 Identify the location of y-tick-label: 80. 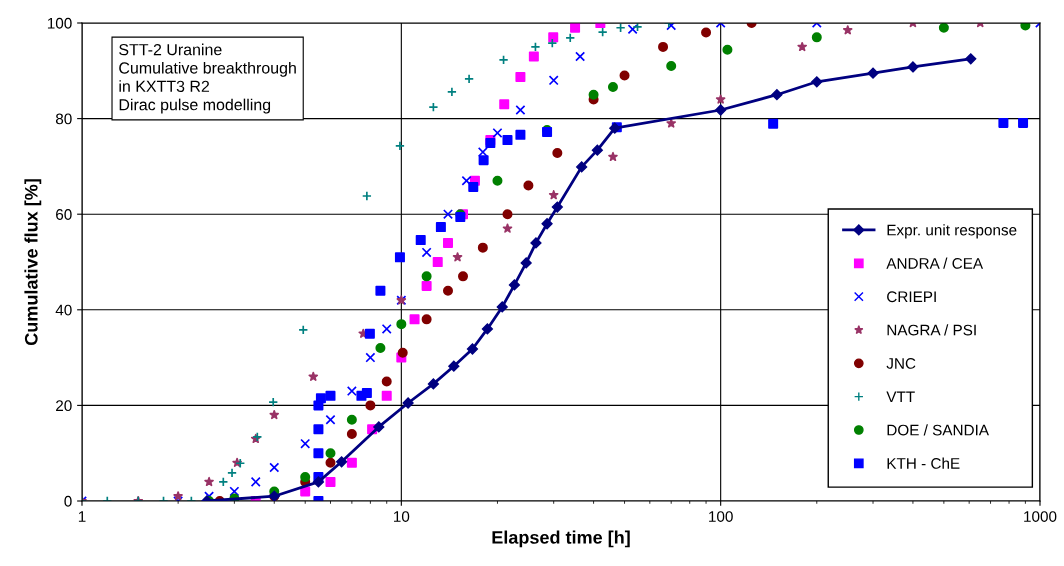
(63, 119).